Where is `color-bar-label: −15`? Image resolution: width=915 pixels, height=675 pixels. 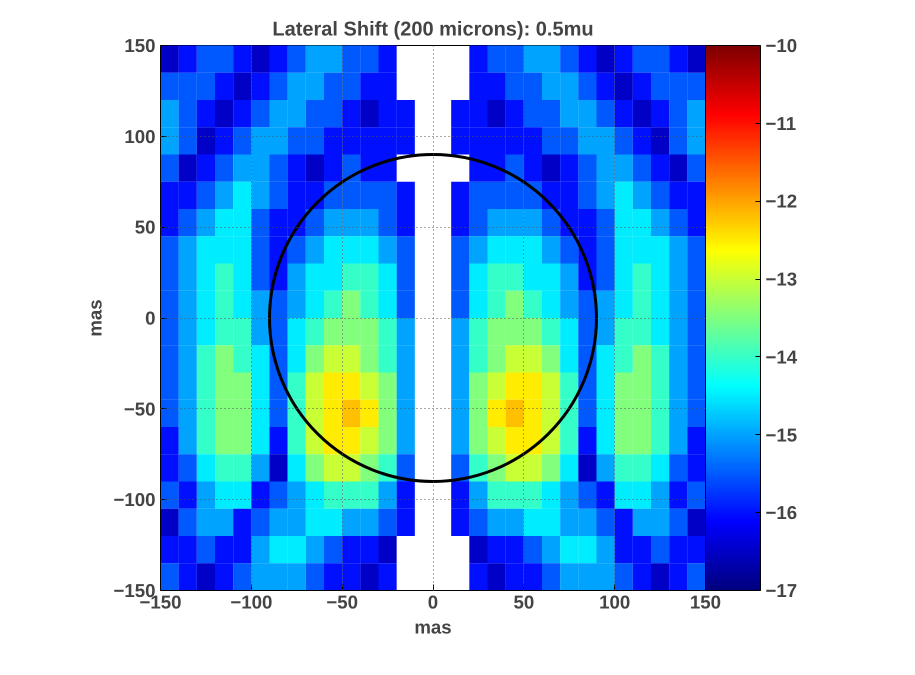
color-bar-label: −15 is located at coordinates (782, 435).